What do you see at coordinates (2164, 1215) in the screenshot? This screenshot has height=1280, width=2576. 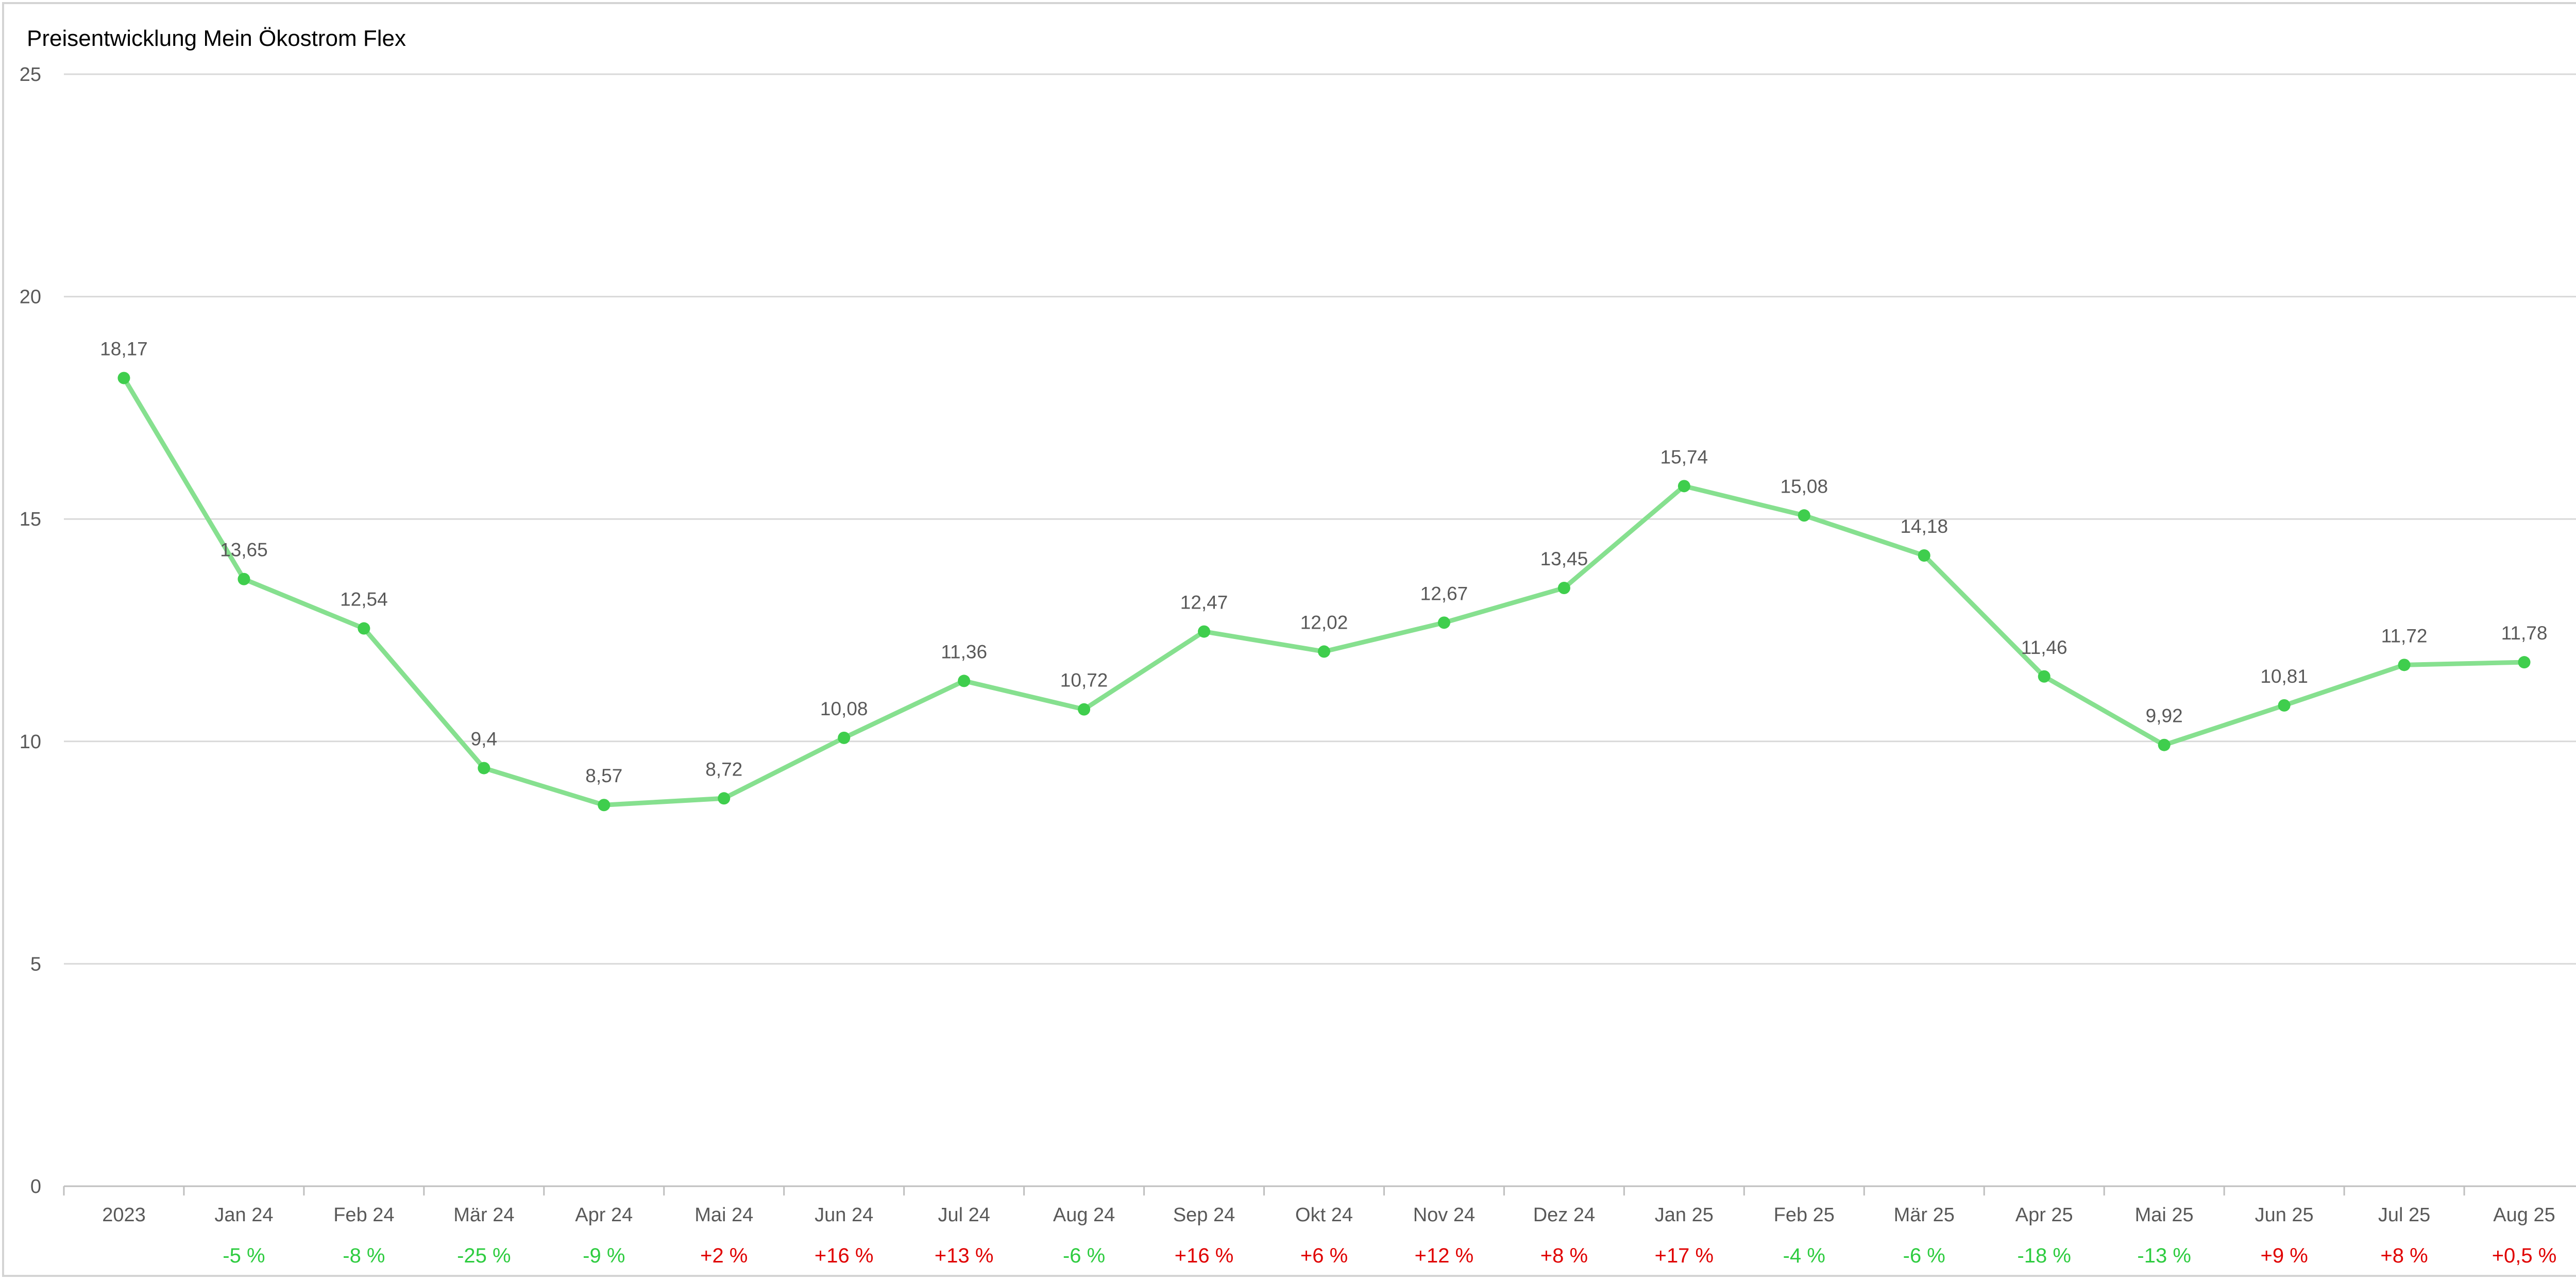 I see `x-tick-label: Mai 25` at bounding box center [2164, 1215].